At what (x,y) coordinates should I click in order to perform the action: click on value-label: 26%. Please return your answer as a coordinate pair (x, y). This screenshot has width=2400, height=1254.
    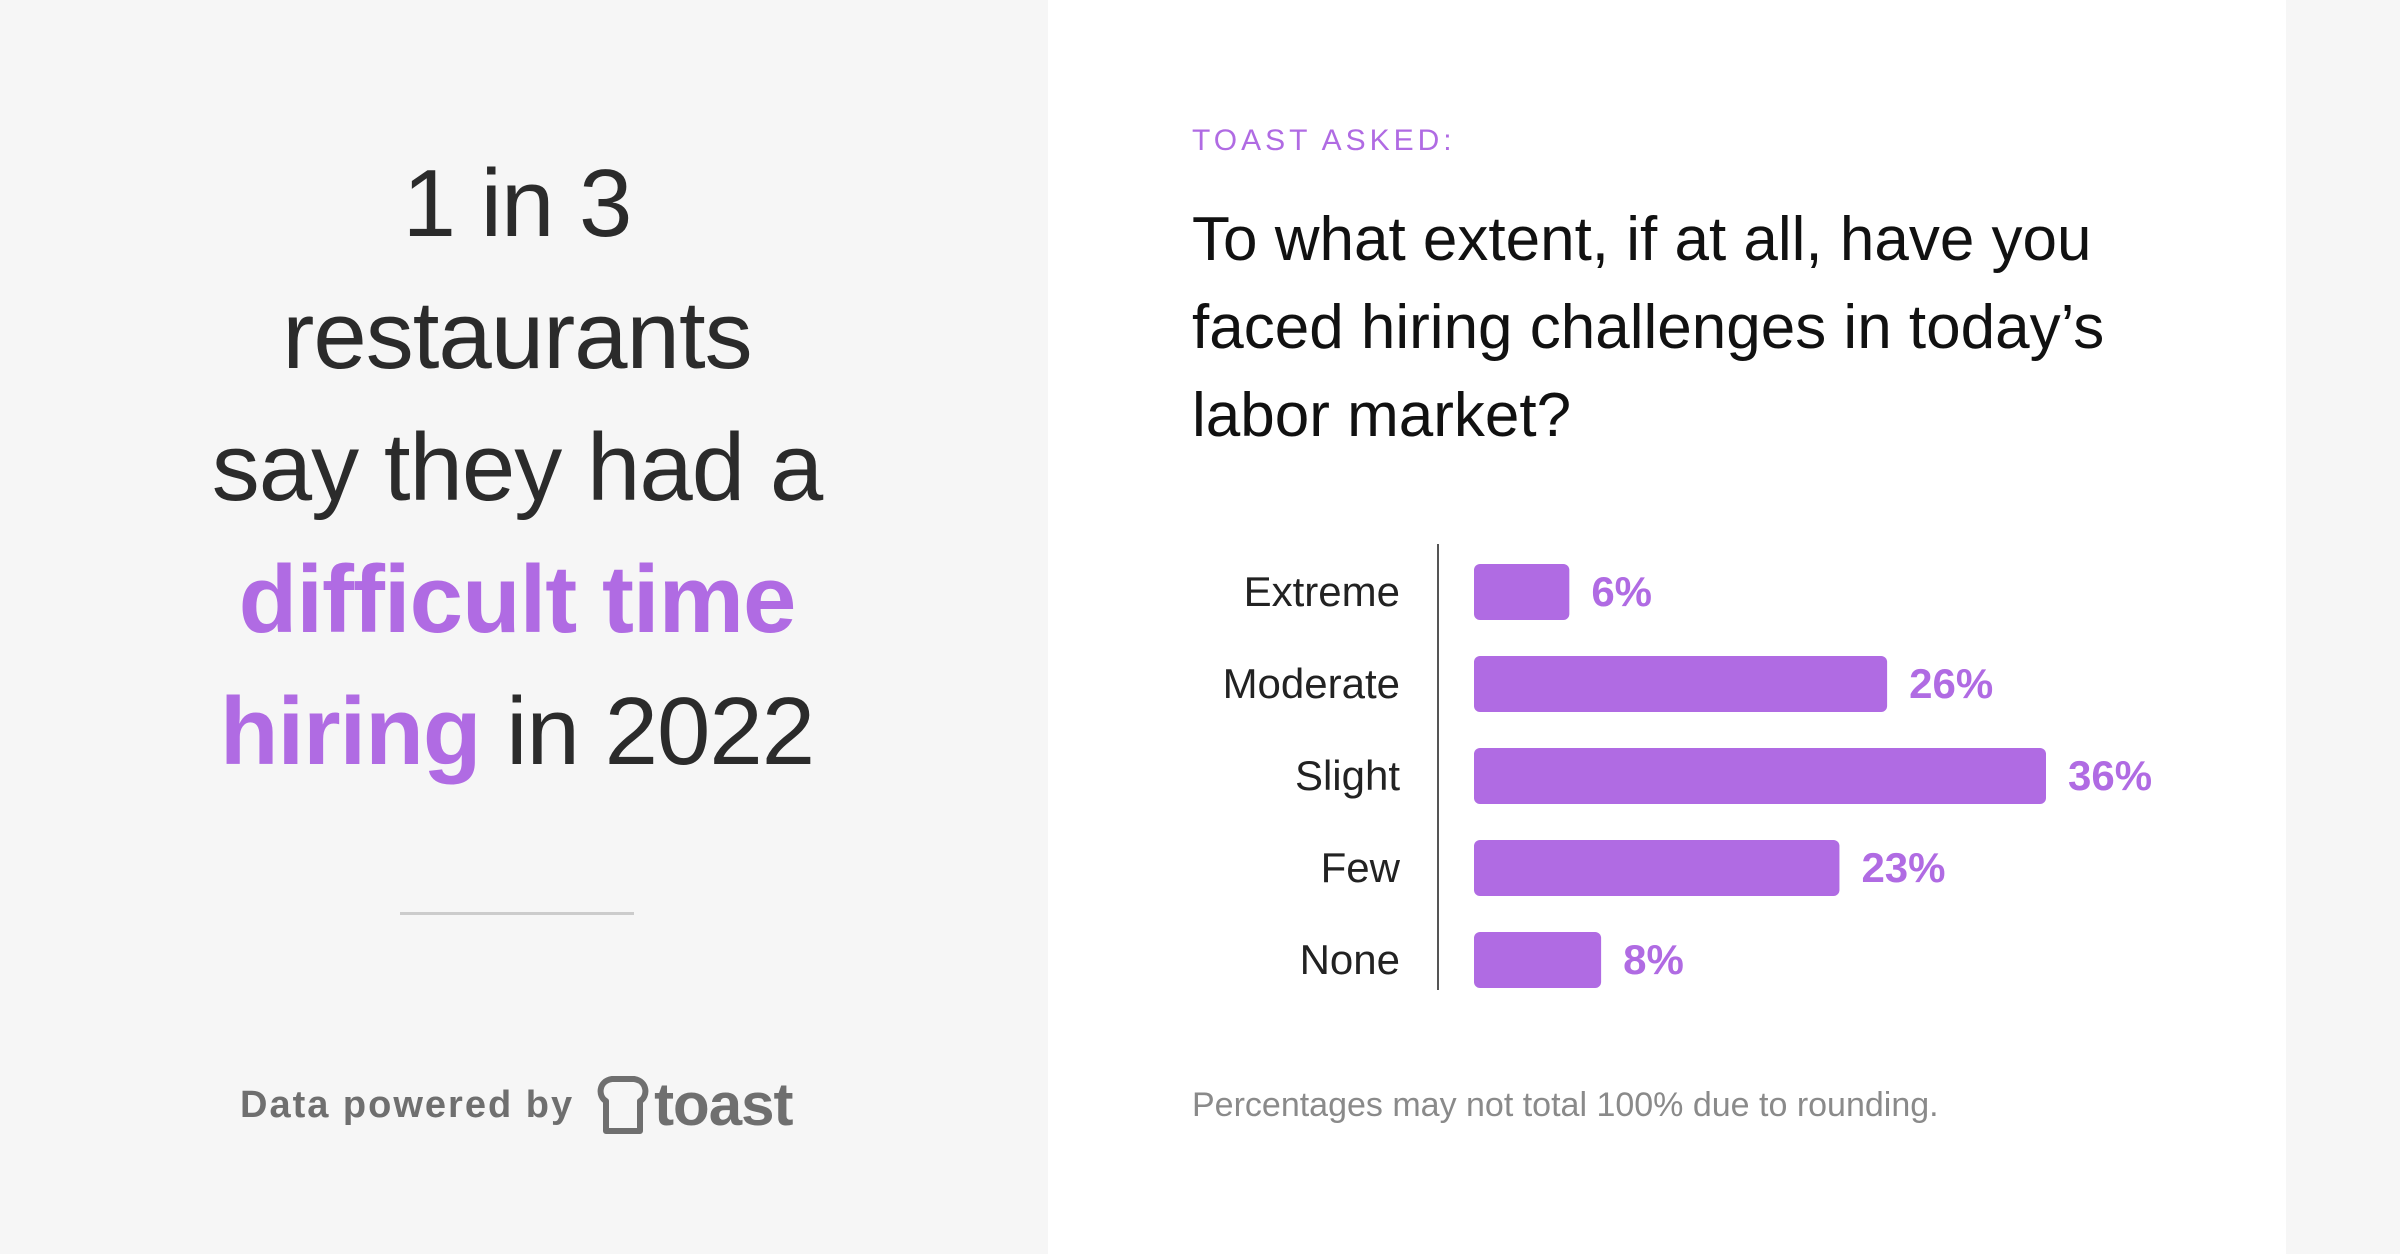
    Looking at the image, I should click on (1951, 683).